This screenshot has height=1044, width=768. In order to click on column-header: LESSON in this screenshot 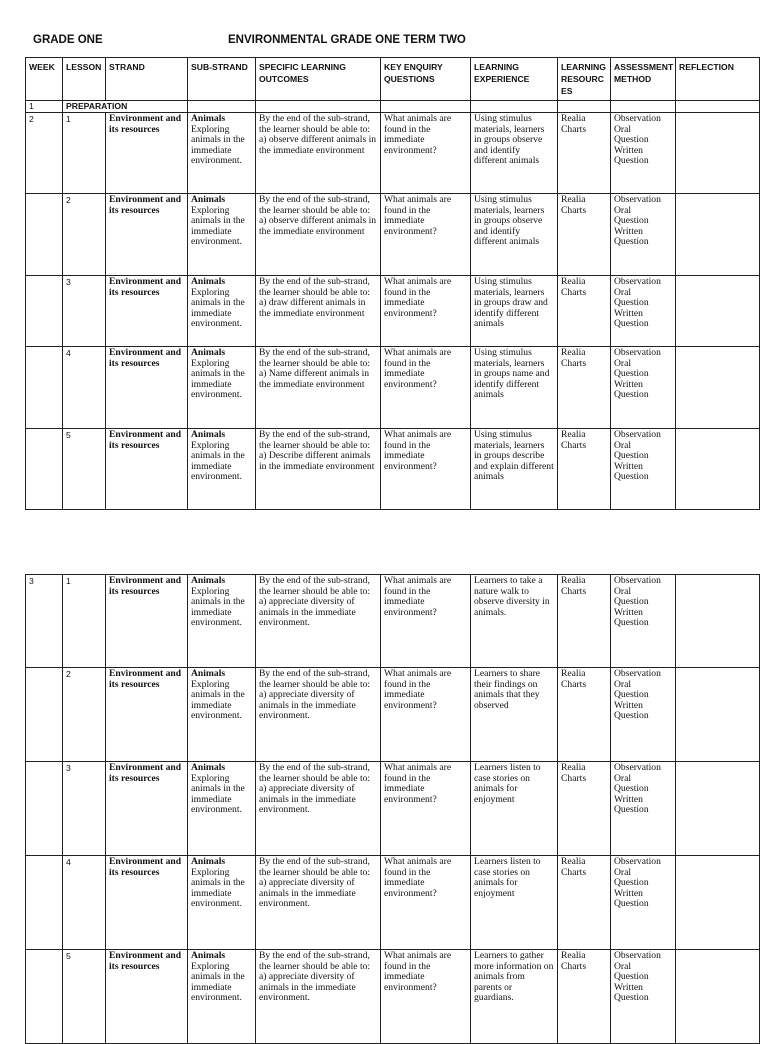, I will do `click(84, 79)`.